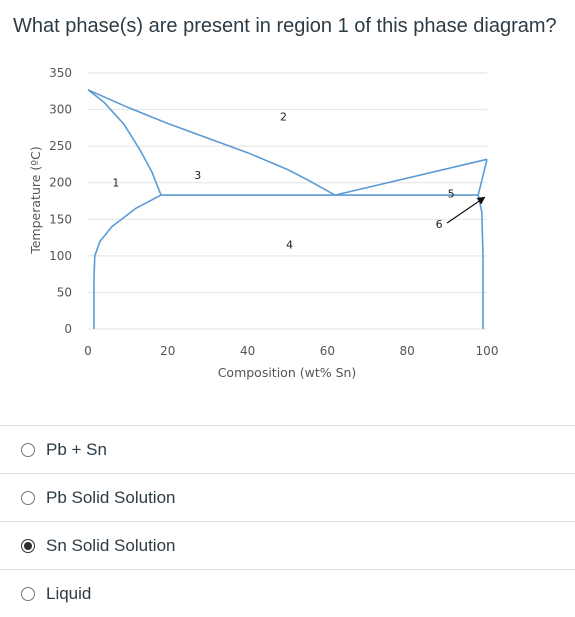 This screenshot has height=617, width=575. I want to click on region-label: 5, so click(451, 193).